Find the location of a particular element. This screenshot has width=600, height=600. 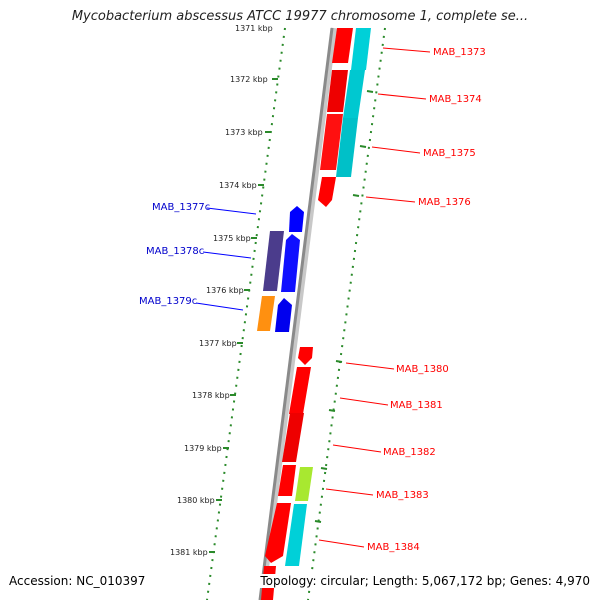

forward-gene-label: MAB_1380 is located at coordinates (422, 369).